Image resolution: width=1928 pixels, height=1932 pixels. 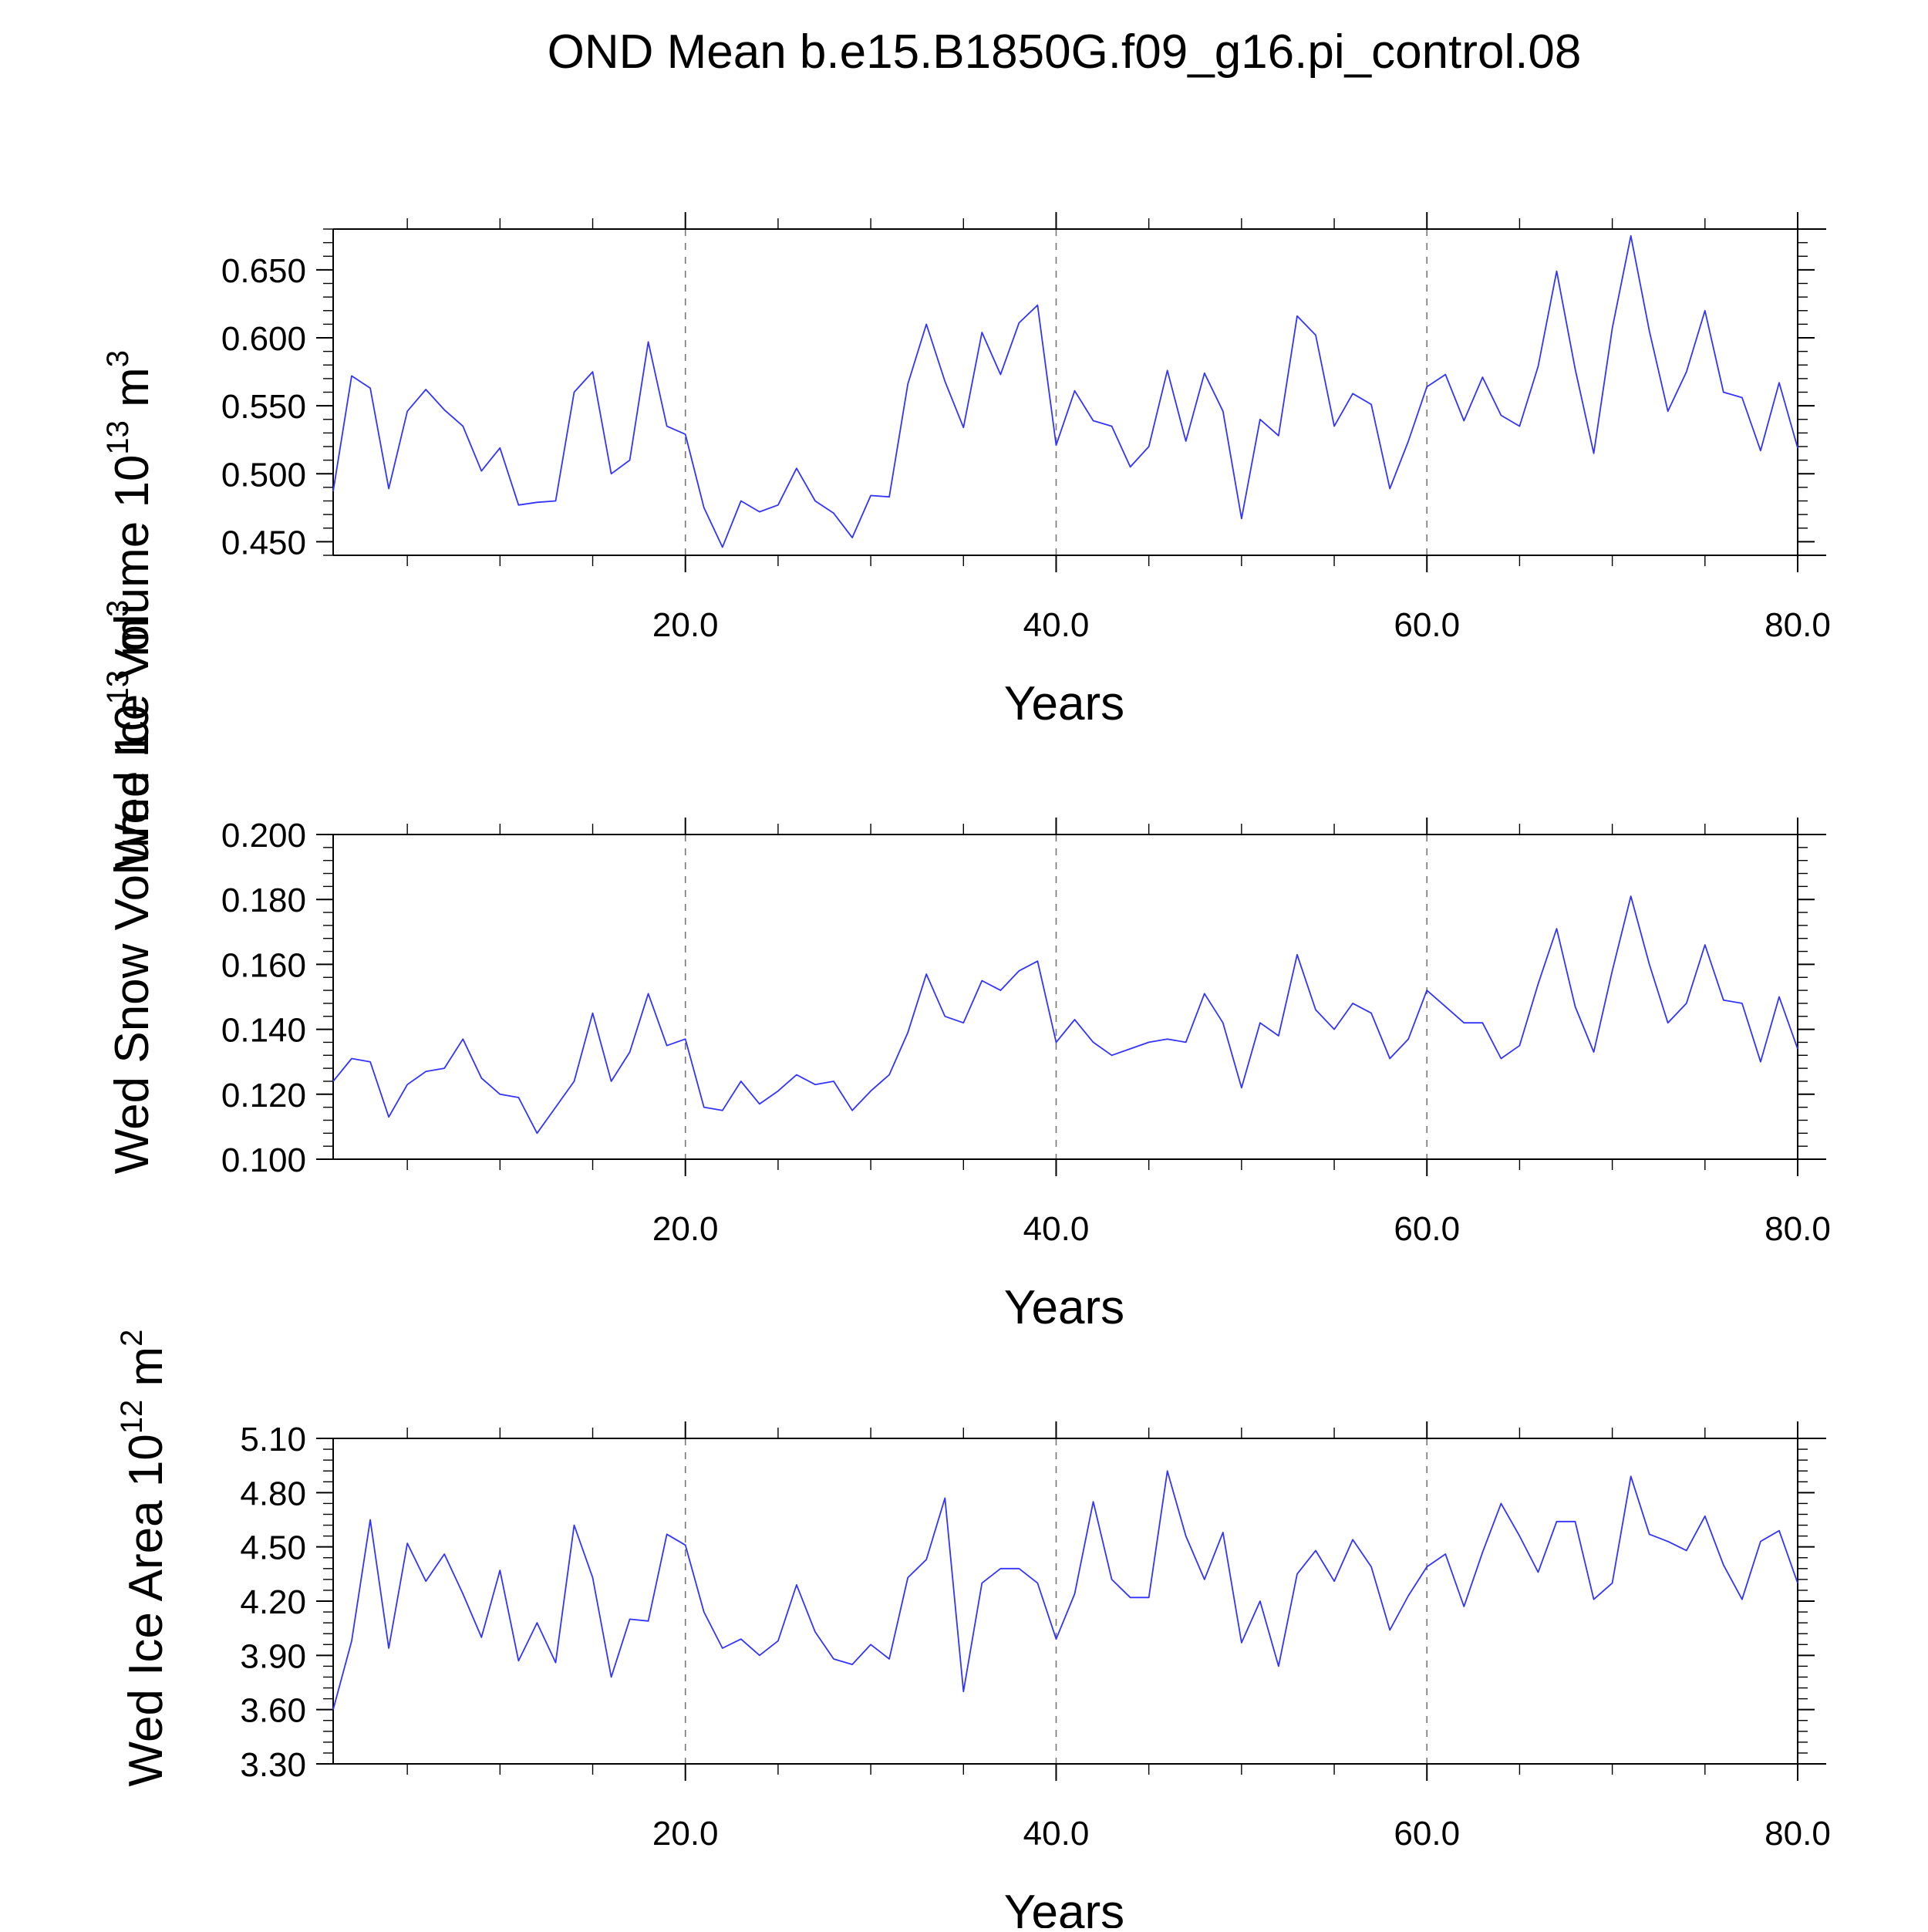 I want to click on y-tick-label: 4.50, so click(x=273, y=1548).